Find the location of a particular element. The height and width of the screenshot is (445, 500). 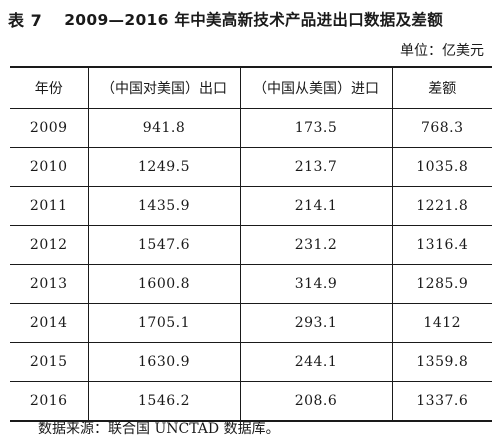

cell-export: 1705.1 is located at coordinates (163, 323).